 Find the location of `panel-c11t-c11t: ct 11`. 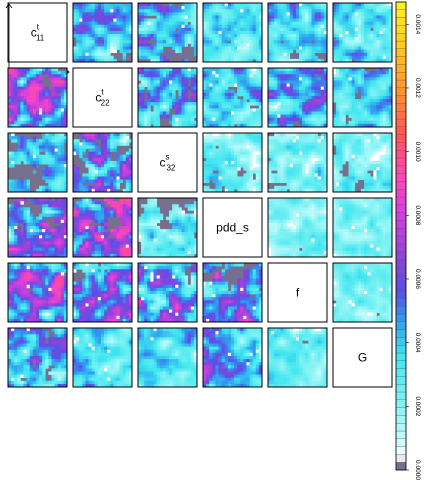

panel-c11t-c11t: ct 11 is located at coordinates (37, 39).